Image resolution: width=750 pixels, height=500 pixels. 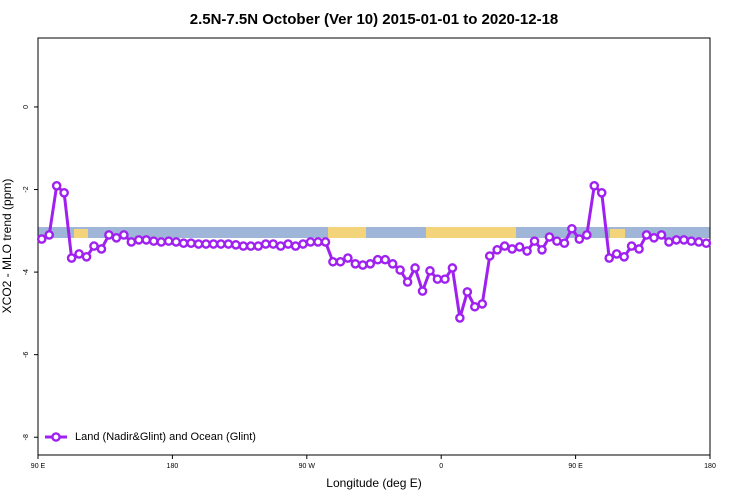 I want to click on y-tick-label: -8, so click(x=26, y=437).